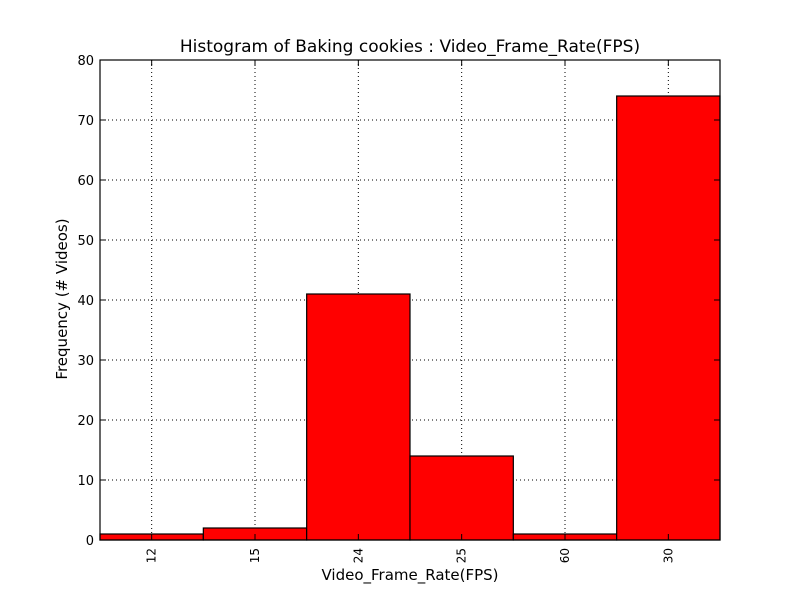  Describe the element at coordinates (85, 421) in the screenshot. I see `y-tick-label: 20` at that location.